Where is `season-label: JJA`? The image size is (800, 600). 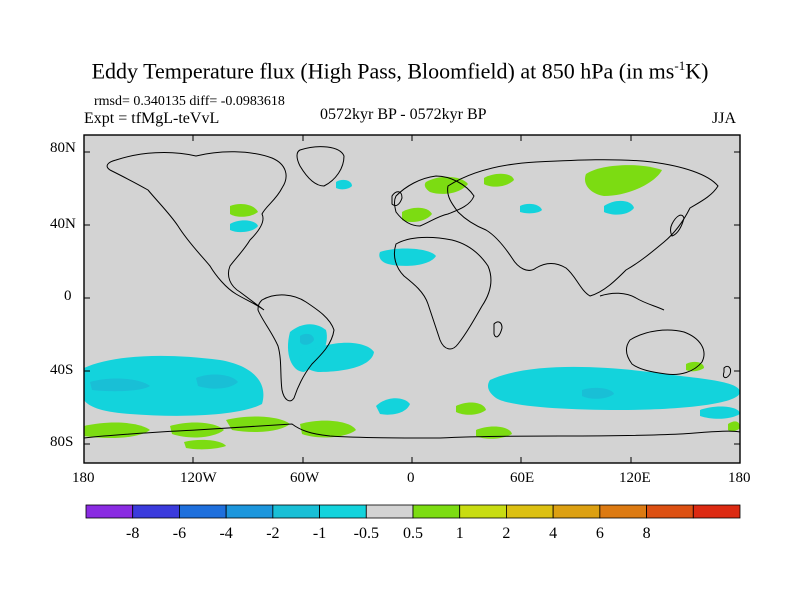 season-label: JJA is located at coordinates (724, 118).